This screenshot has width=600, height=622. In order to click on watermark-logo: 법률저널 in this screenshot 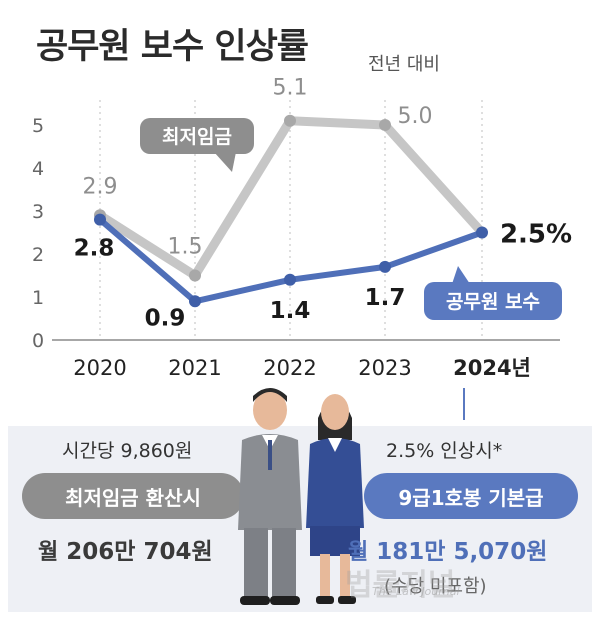, I will do `click(400, 582)`.